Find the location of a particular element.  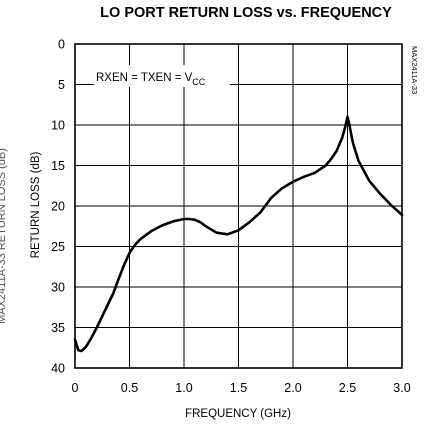

y-tick-label: 35 is located at coordinates (58, 328).